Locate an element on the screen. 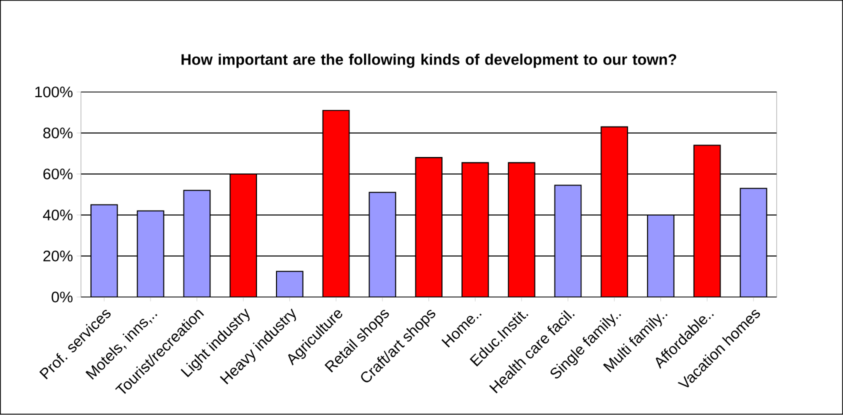 This screenshot has height=415, width=843. y-tick-label: 100% is located at coordinates (54, 92).